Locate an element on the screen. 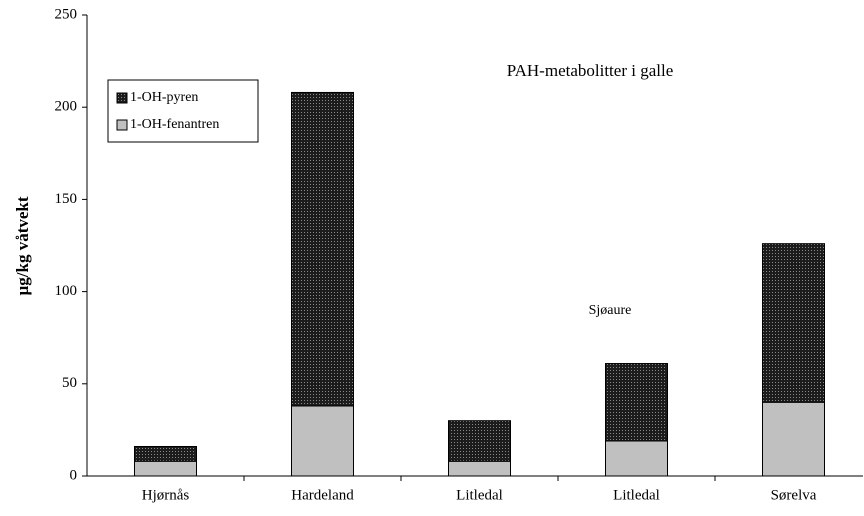  y-tick-label: 250 is located at coordinates (66, 14).